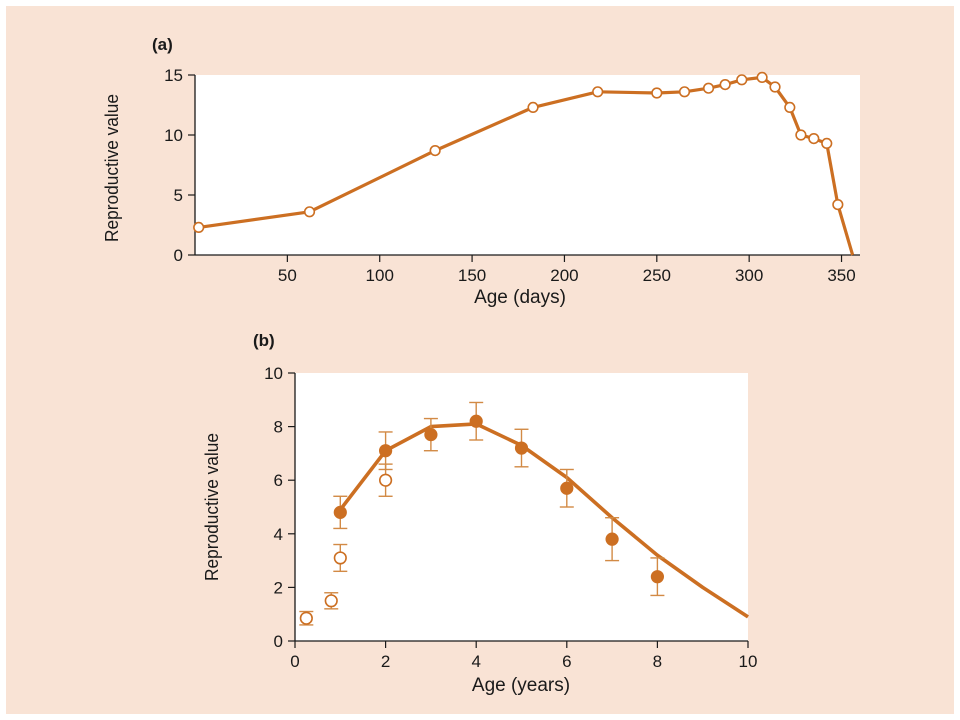 This screenshot has width=960, height=720. What do you see at coordinates (173, 135) in the screenshot?
I see `chart-a-y-tick-label: 10` at bounding box center [173, 135].